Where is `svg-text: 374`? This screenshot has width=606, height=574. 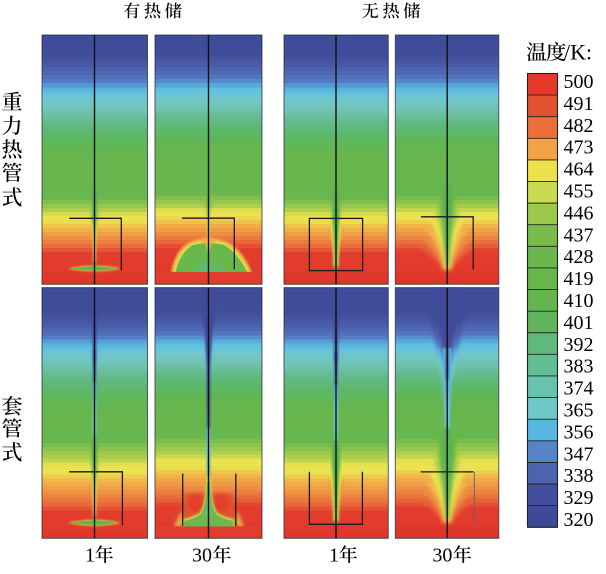 svg-text: 374 is located at coordinates (579, 389).